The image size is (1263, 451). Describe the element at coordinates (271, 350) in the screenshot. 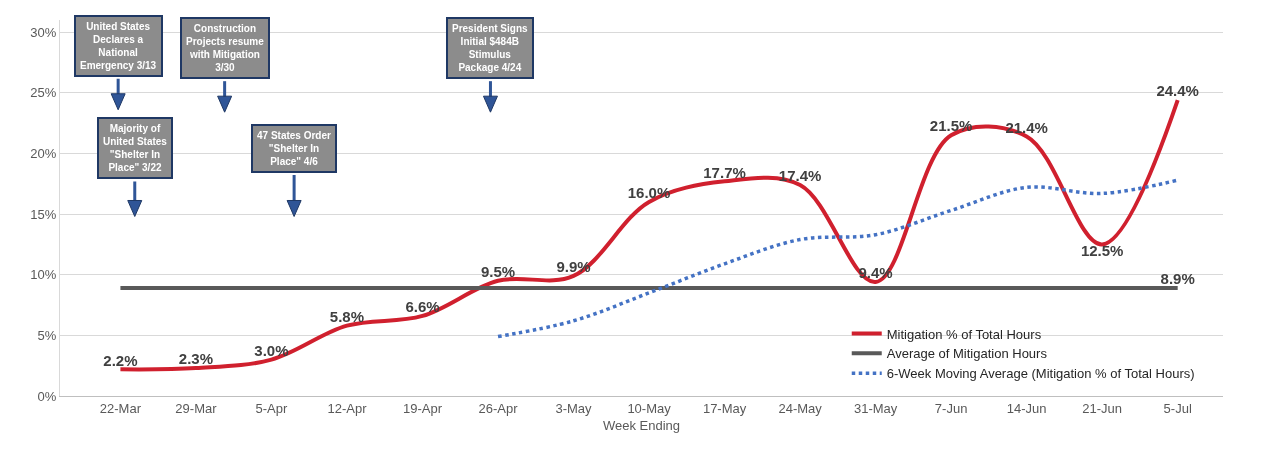

I see `data-label: 3.0%` at that location.